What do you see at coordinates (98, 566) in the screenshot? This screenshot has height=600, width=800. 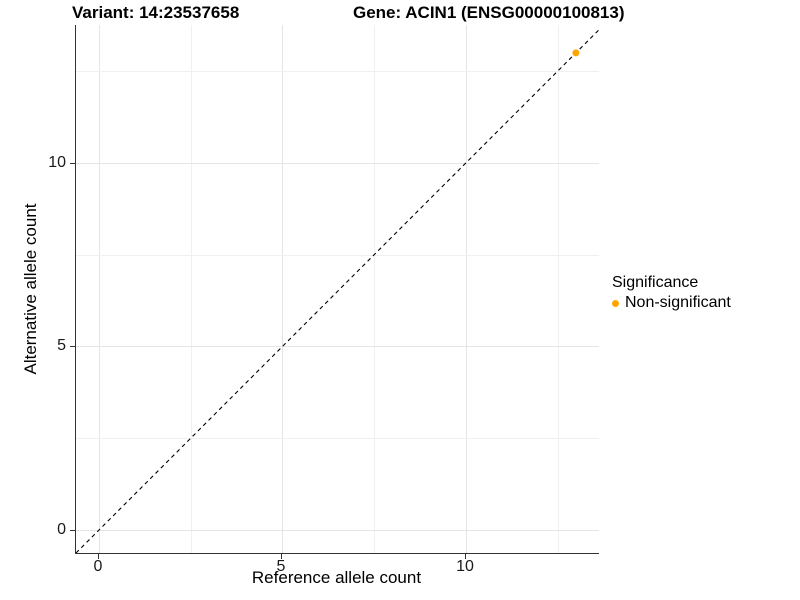 I see `x-tick-label-0: 0` at bounding box center [98, 566].